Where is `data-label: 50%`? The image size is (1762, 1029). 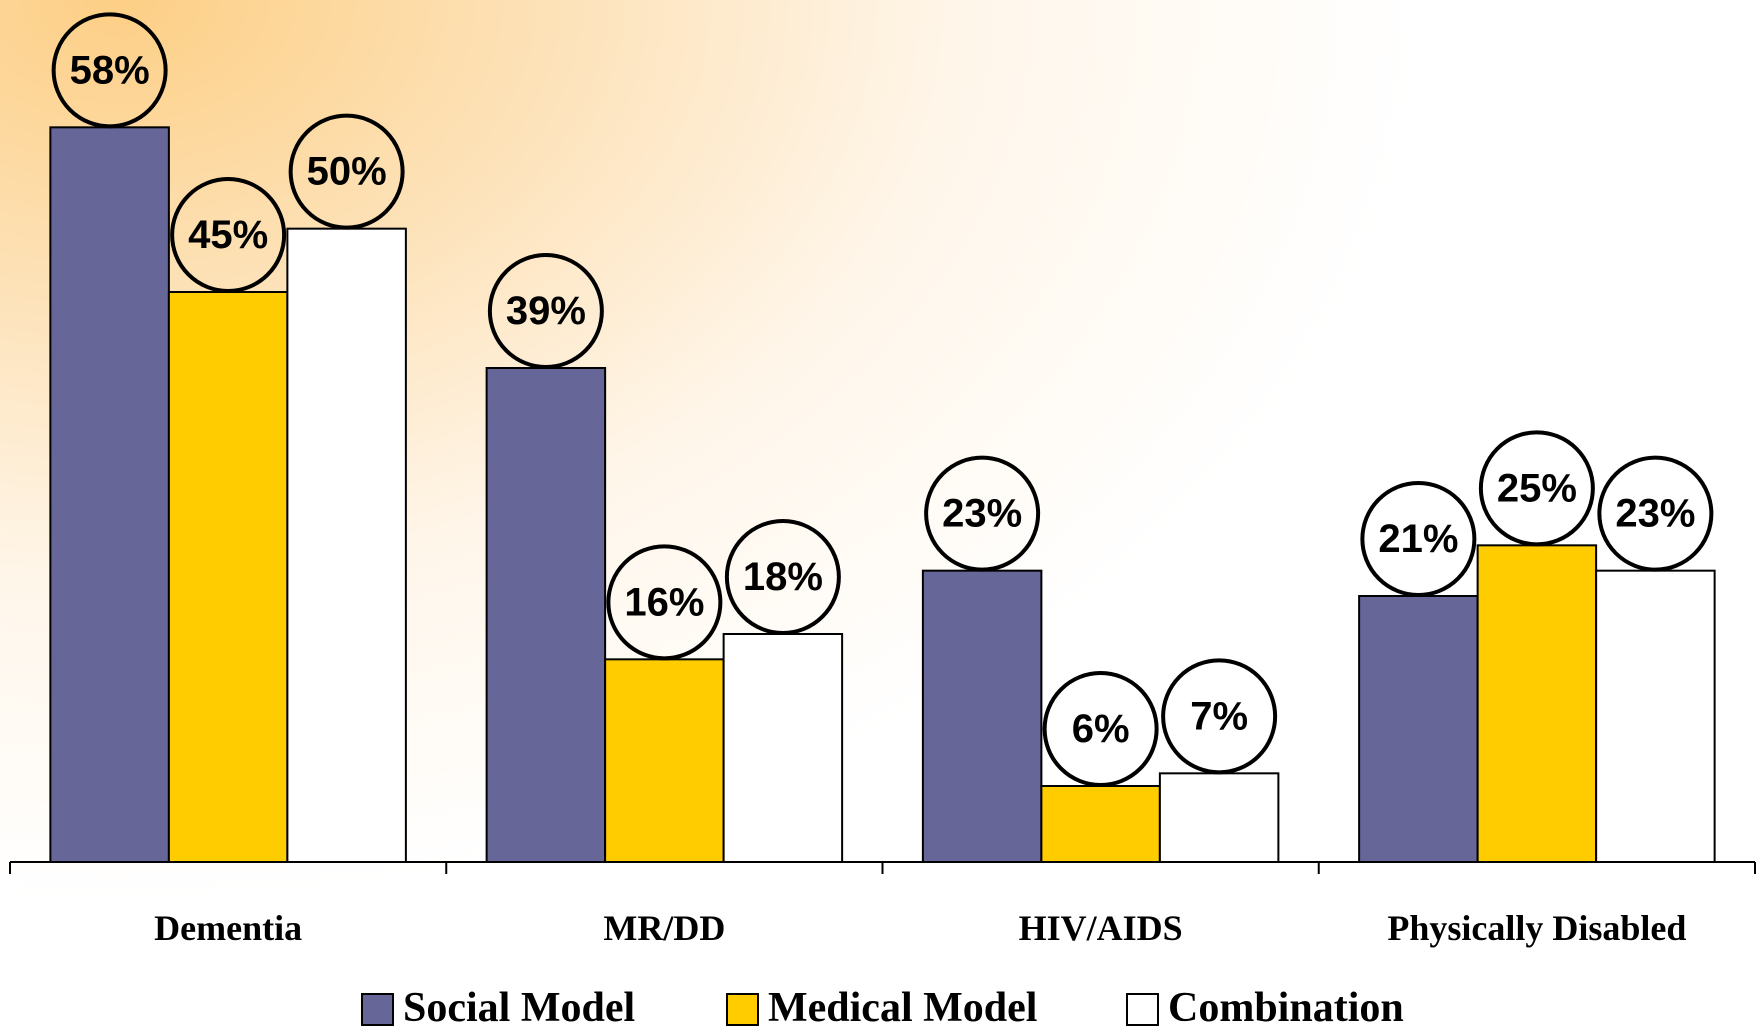
data-label: 50% is located at coordinates (347, 172).